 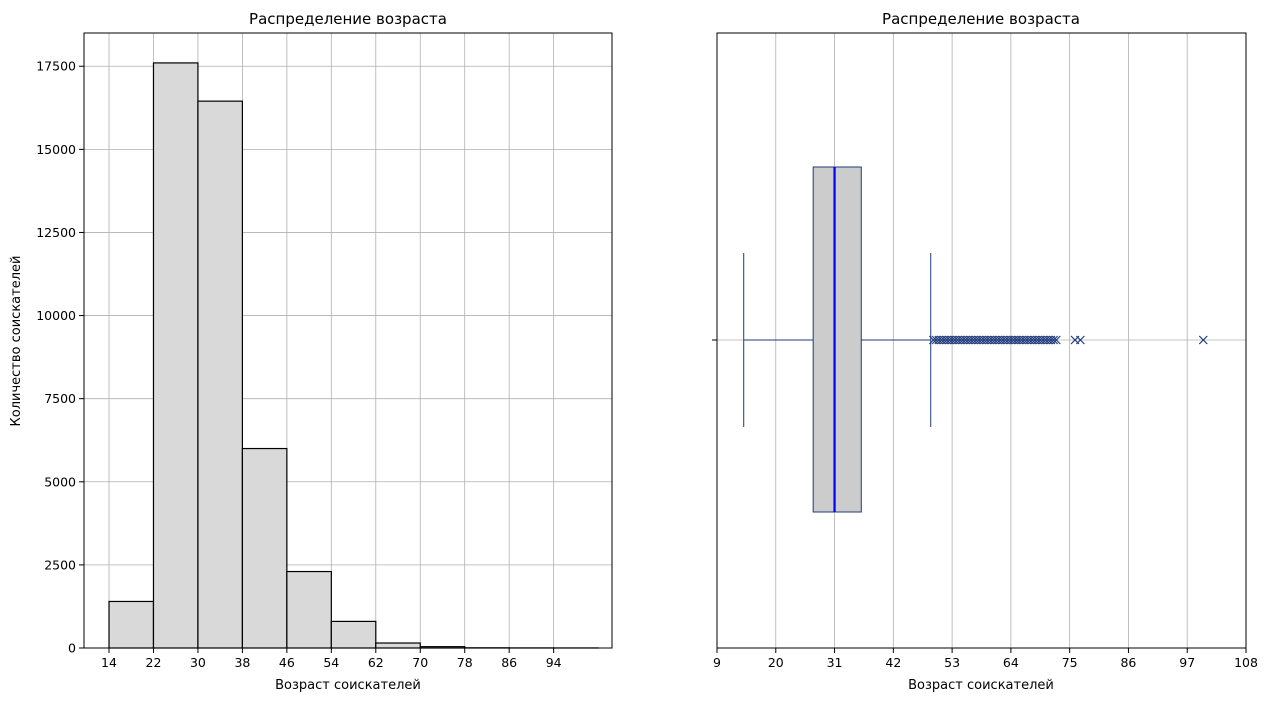 I want to click on boxplot-x-tick-label: 31, so click(x=835, y=662).